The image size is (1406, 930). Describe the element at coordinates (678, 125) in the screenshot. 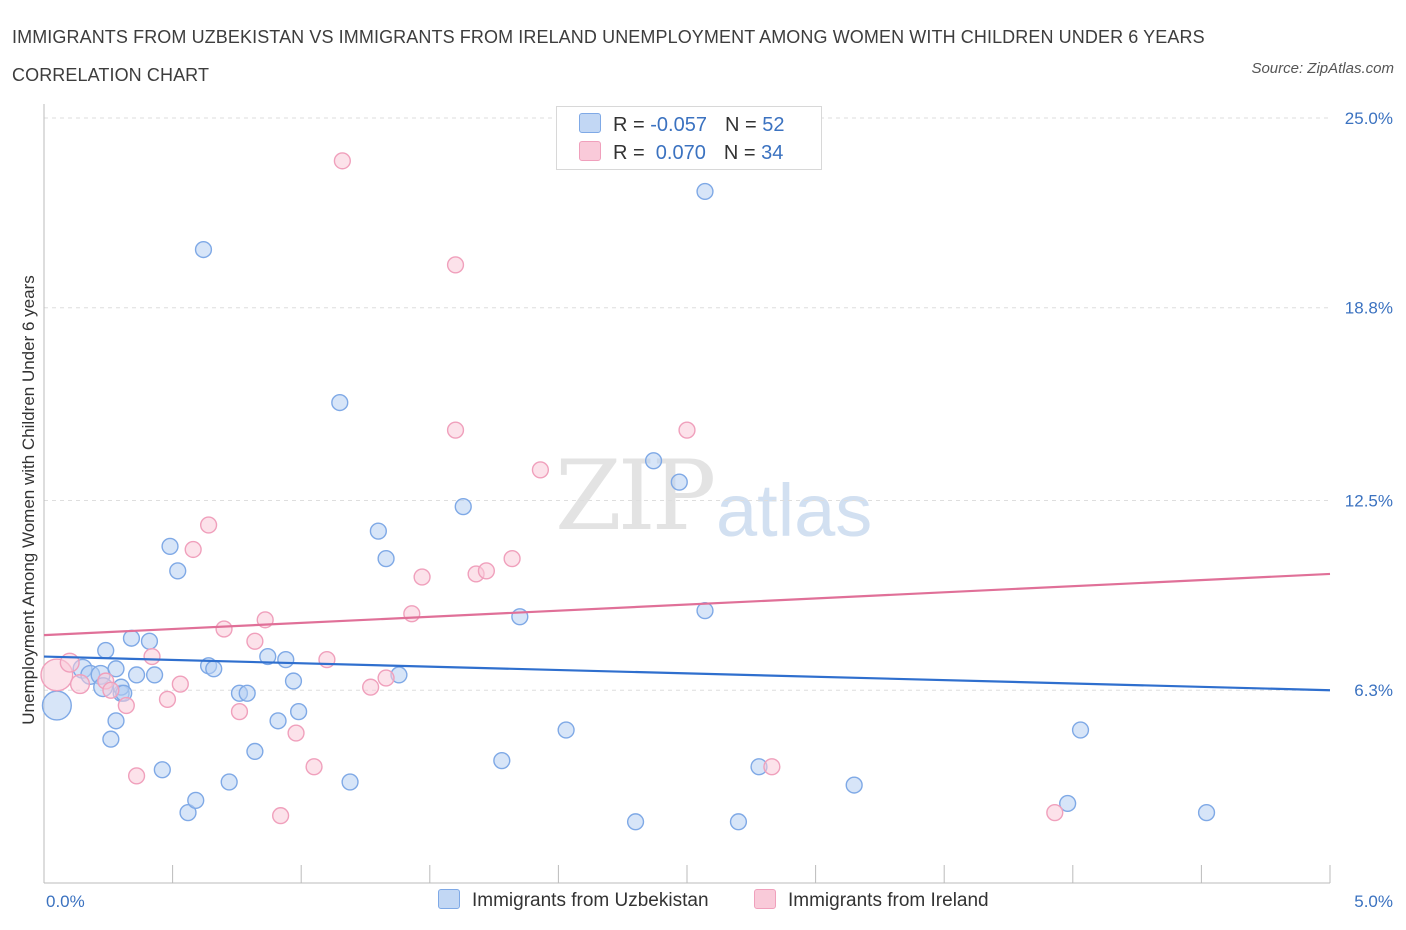

I see `legend-r-value: -0.057` at that location.